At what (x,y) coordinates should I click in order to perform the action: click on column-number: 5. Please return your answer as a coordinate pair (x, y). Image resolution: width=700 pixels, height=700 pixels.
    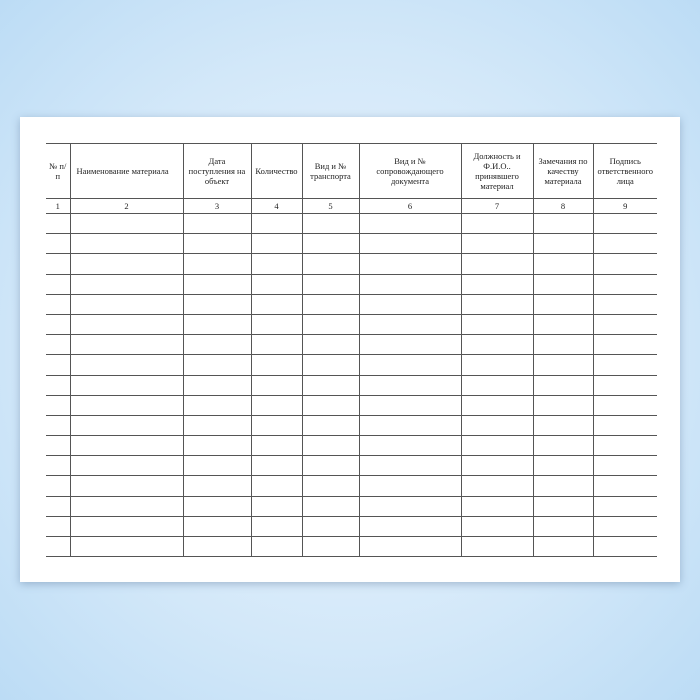
    Looking at the image, I should click on (330, 206).